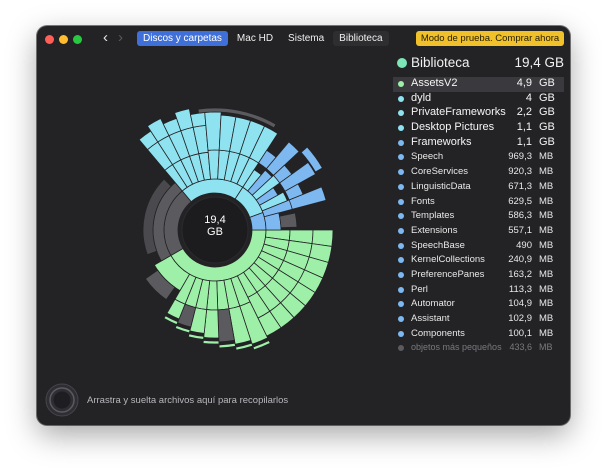  What do you see at coordinates (434, 83) in the screenshot?
I see `item-name: AssetsV2` at bounding box center [434, 83].